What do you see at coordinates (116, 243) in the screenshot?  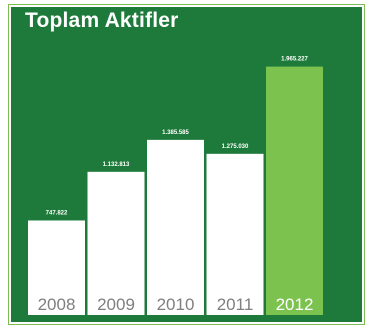 I see `bar-2009` at bounding box center [116, 243].